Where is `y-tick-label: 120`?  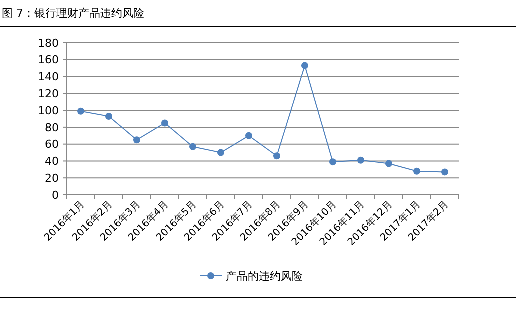
y-tick-label: 120 is located at coordinates (48, 94).